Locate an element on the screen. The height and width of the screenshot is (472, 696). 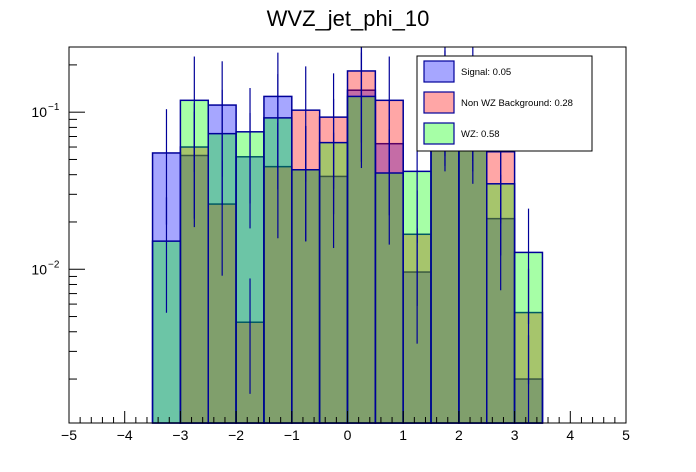
y-tick-exponent: −2 is located at coordinates (54, 264).